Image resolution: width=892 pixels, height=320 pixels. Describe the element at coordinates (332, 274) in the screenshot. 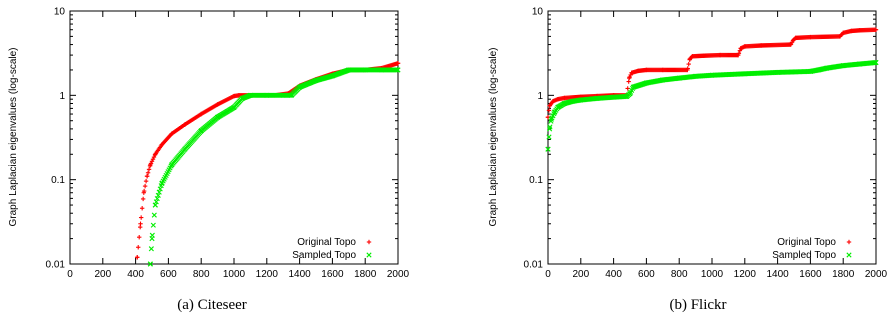

I see `x-tick-label: 1600` at that location.